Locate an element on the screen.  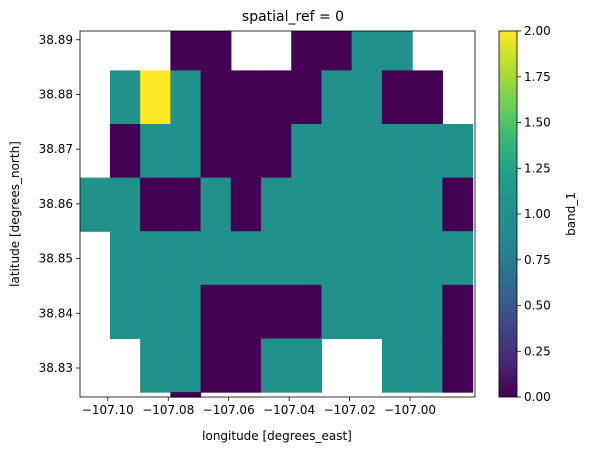
x-tick-label: −107.08 is located at coordinates (168, 410).